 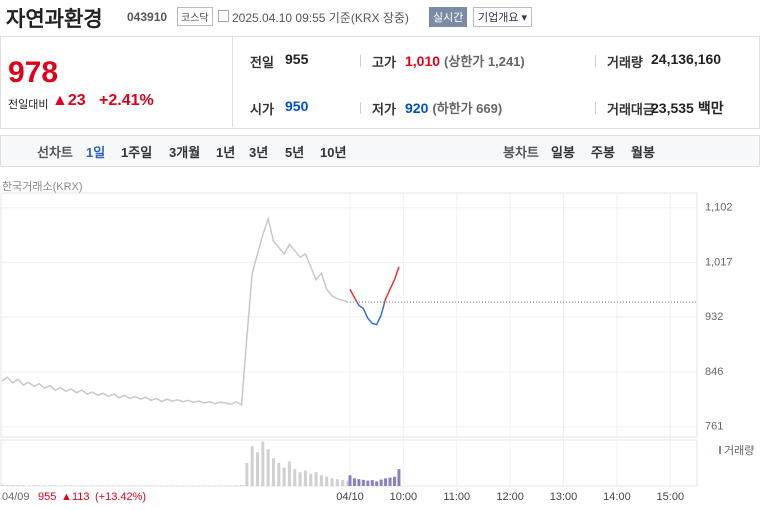 I want to click on period-tab: 1주일, so click(x=137, y=152).